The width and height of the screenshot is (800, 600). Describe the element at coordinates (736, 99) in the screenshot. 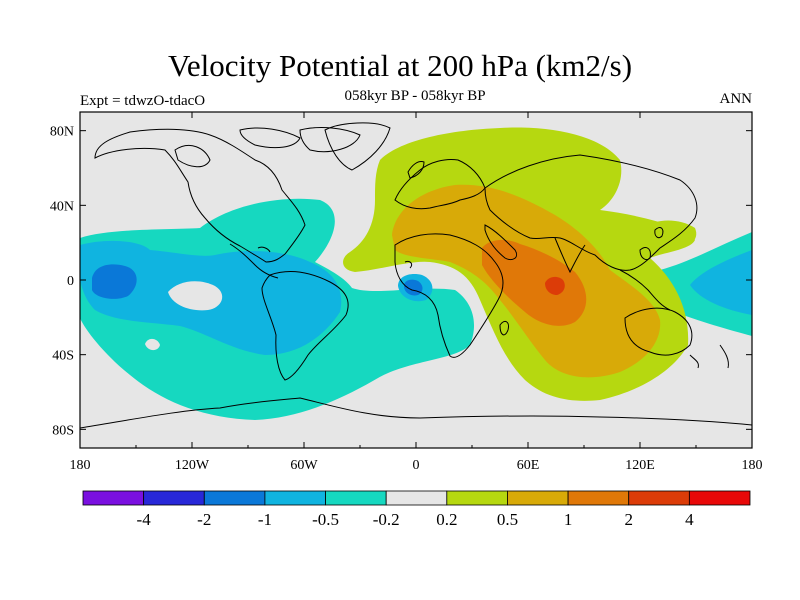

I see `season-label: ANN` at that location.